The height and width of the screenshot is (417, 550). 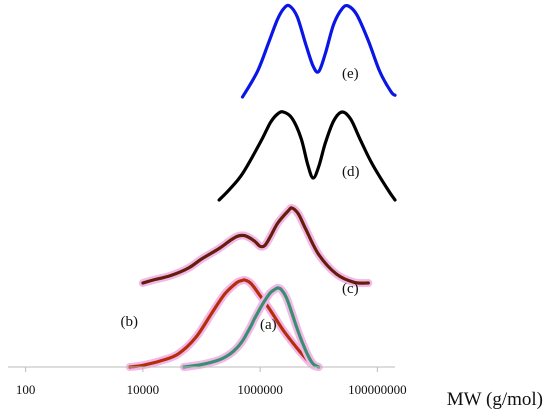 What do you see at coordinates (350, 74) in the screenshot?
I see `curve-label-e: (e)` at bounding box center [350, 74].